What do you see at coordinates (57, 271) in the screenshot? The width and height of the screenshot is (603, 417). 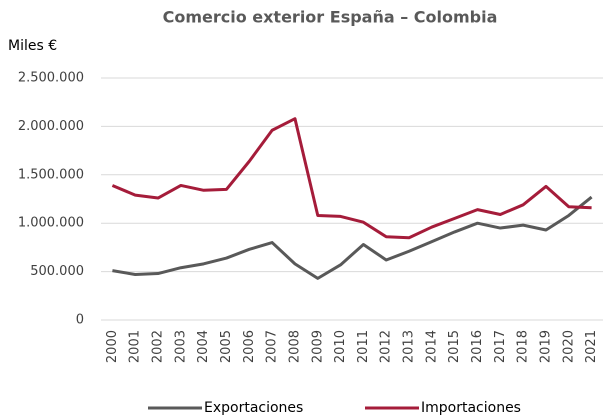 I see `y-tick-label: 500.000` at bounding box center [57, 271].